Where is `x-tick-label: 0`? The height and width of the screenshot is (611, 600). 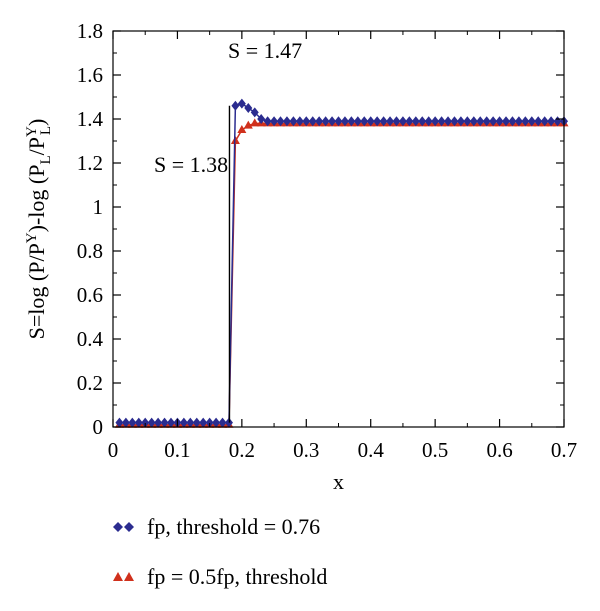
x-tick-label: 0 is located at coordinates (113, 450).